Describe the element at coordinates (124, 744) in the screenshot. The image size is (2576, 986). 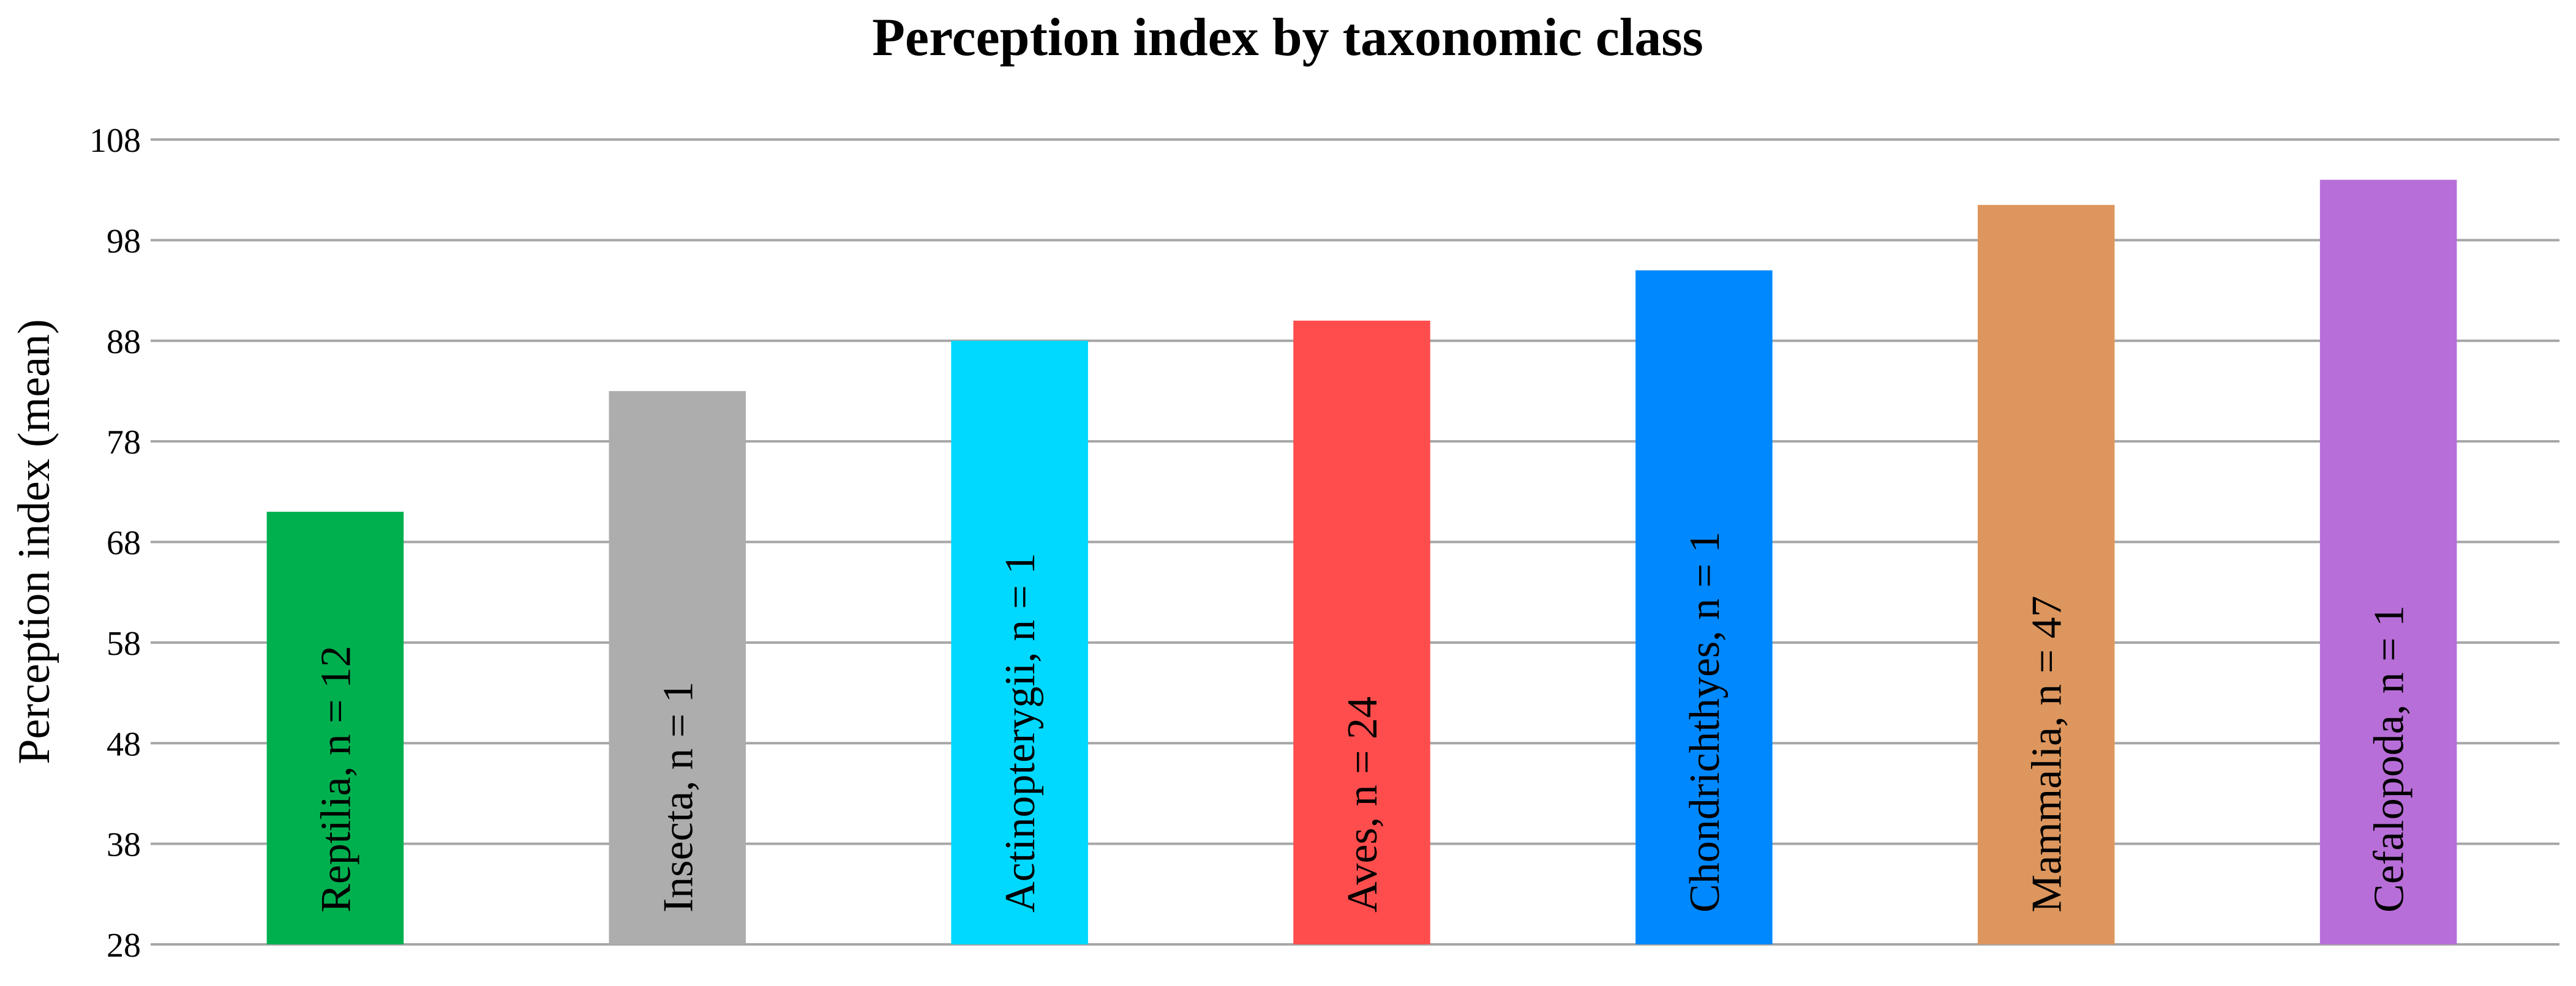
I see `y-tick-label: 48` at that location.